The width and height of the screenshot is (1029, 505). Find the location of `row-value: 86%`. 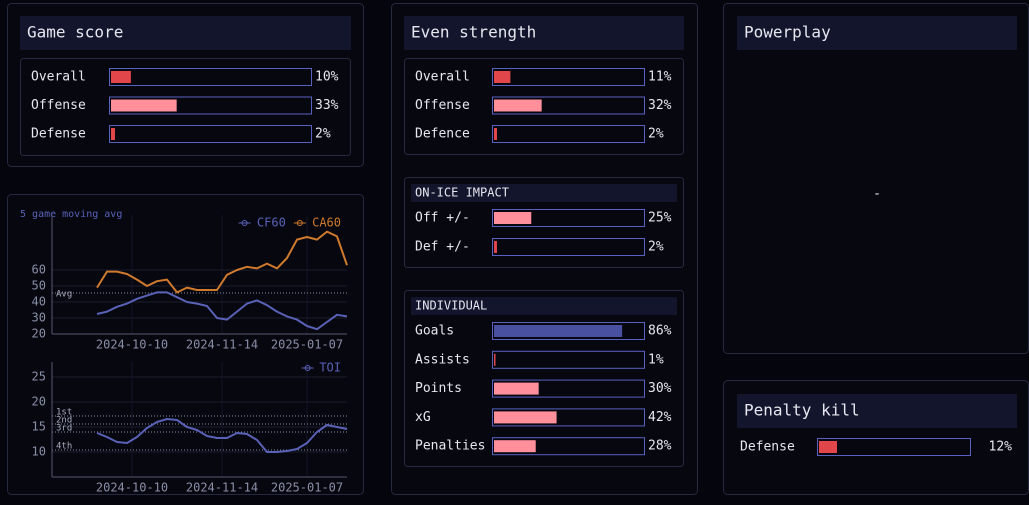

row-value: 86% is located at coordinates (660, 331).